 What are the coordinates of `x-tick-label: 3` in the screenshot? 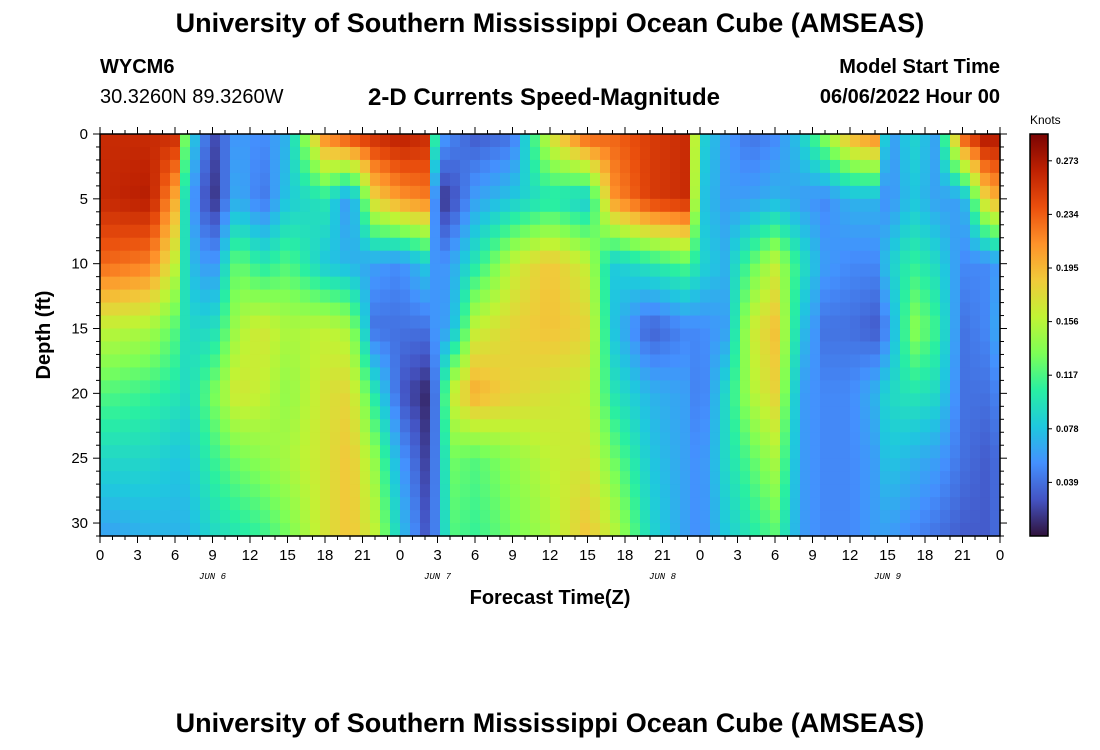 It's located at (137, 555).